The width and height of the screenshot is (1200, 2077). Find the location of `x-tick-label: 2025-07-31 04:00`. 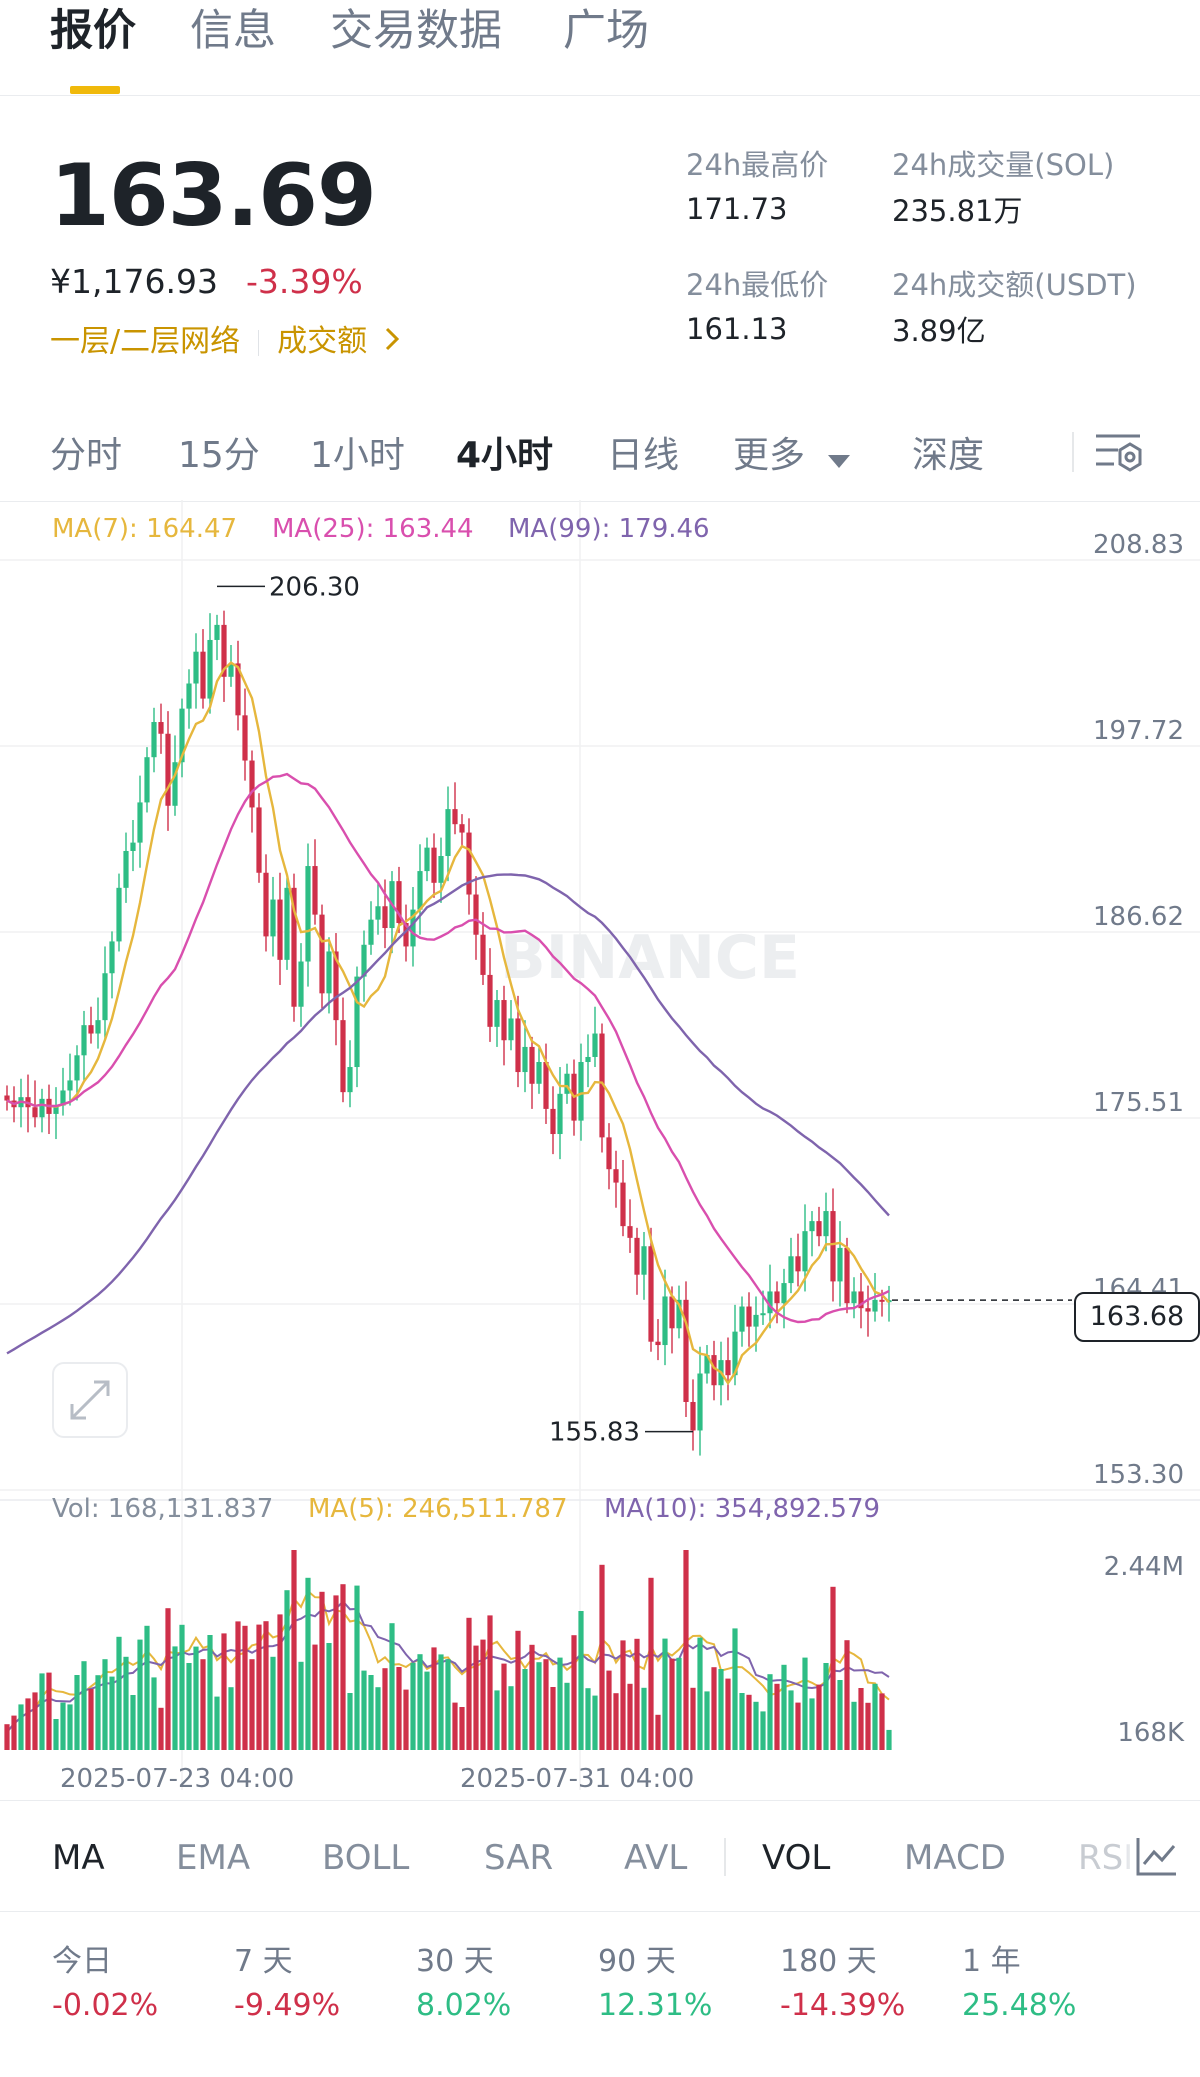

x-tick-label: 2025-07-31 04:00 is located at coordinates (577, 1779).